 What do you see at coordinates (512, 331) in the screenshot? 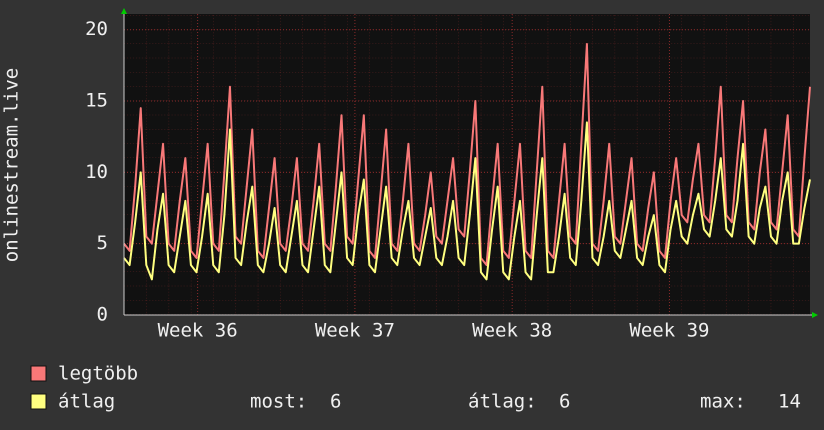
I see `x-tick-label: Week 38` at bounding box center [512, 331].